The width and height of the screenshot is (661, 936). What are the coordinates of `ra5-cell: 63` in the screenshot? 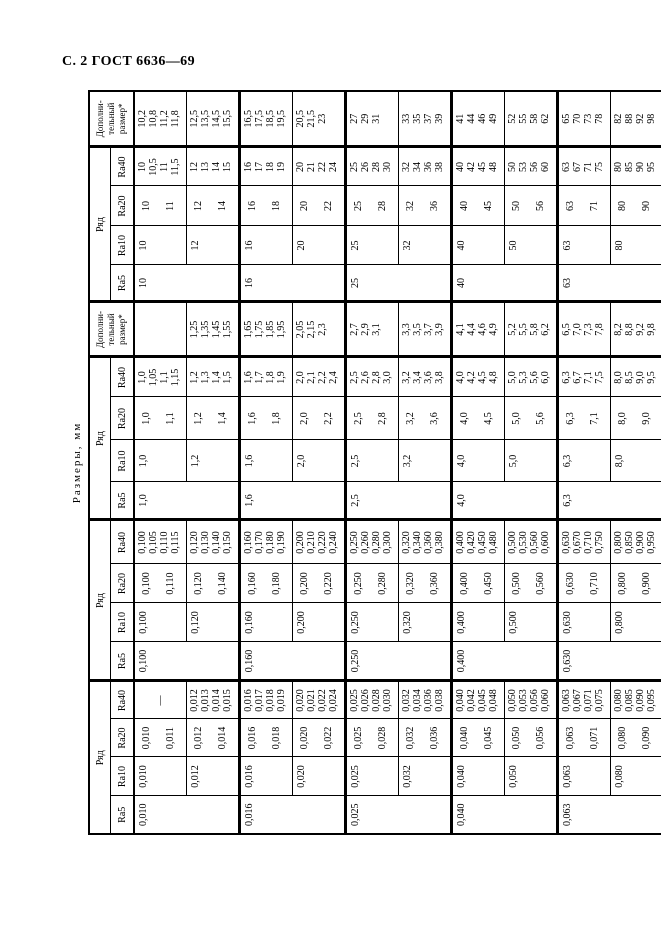 It's located at (609, 283).